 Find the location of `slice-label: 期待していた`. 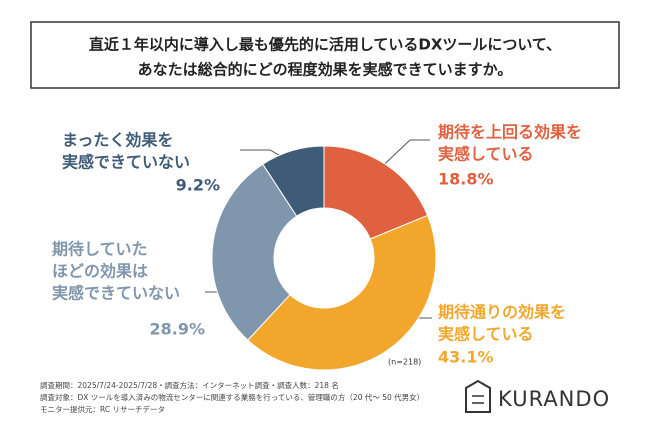

slice-label: 期待していた is located at coordinates (100, 249).